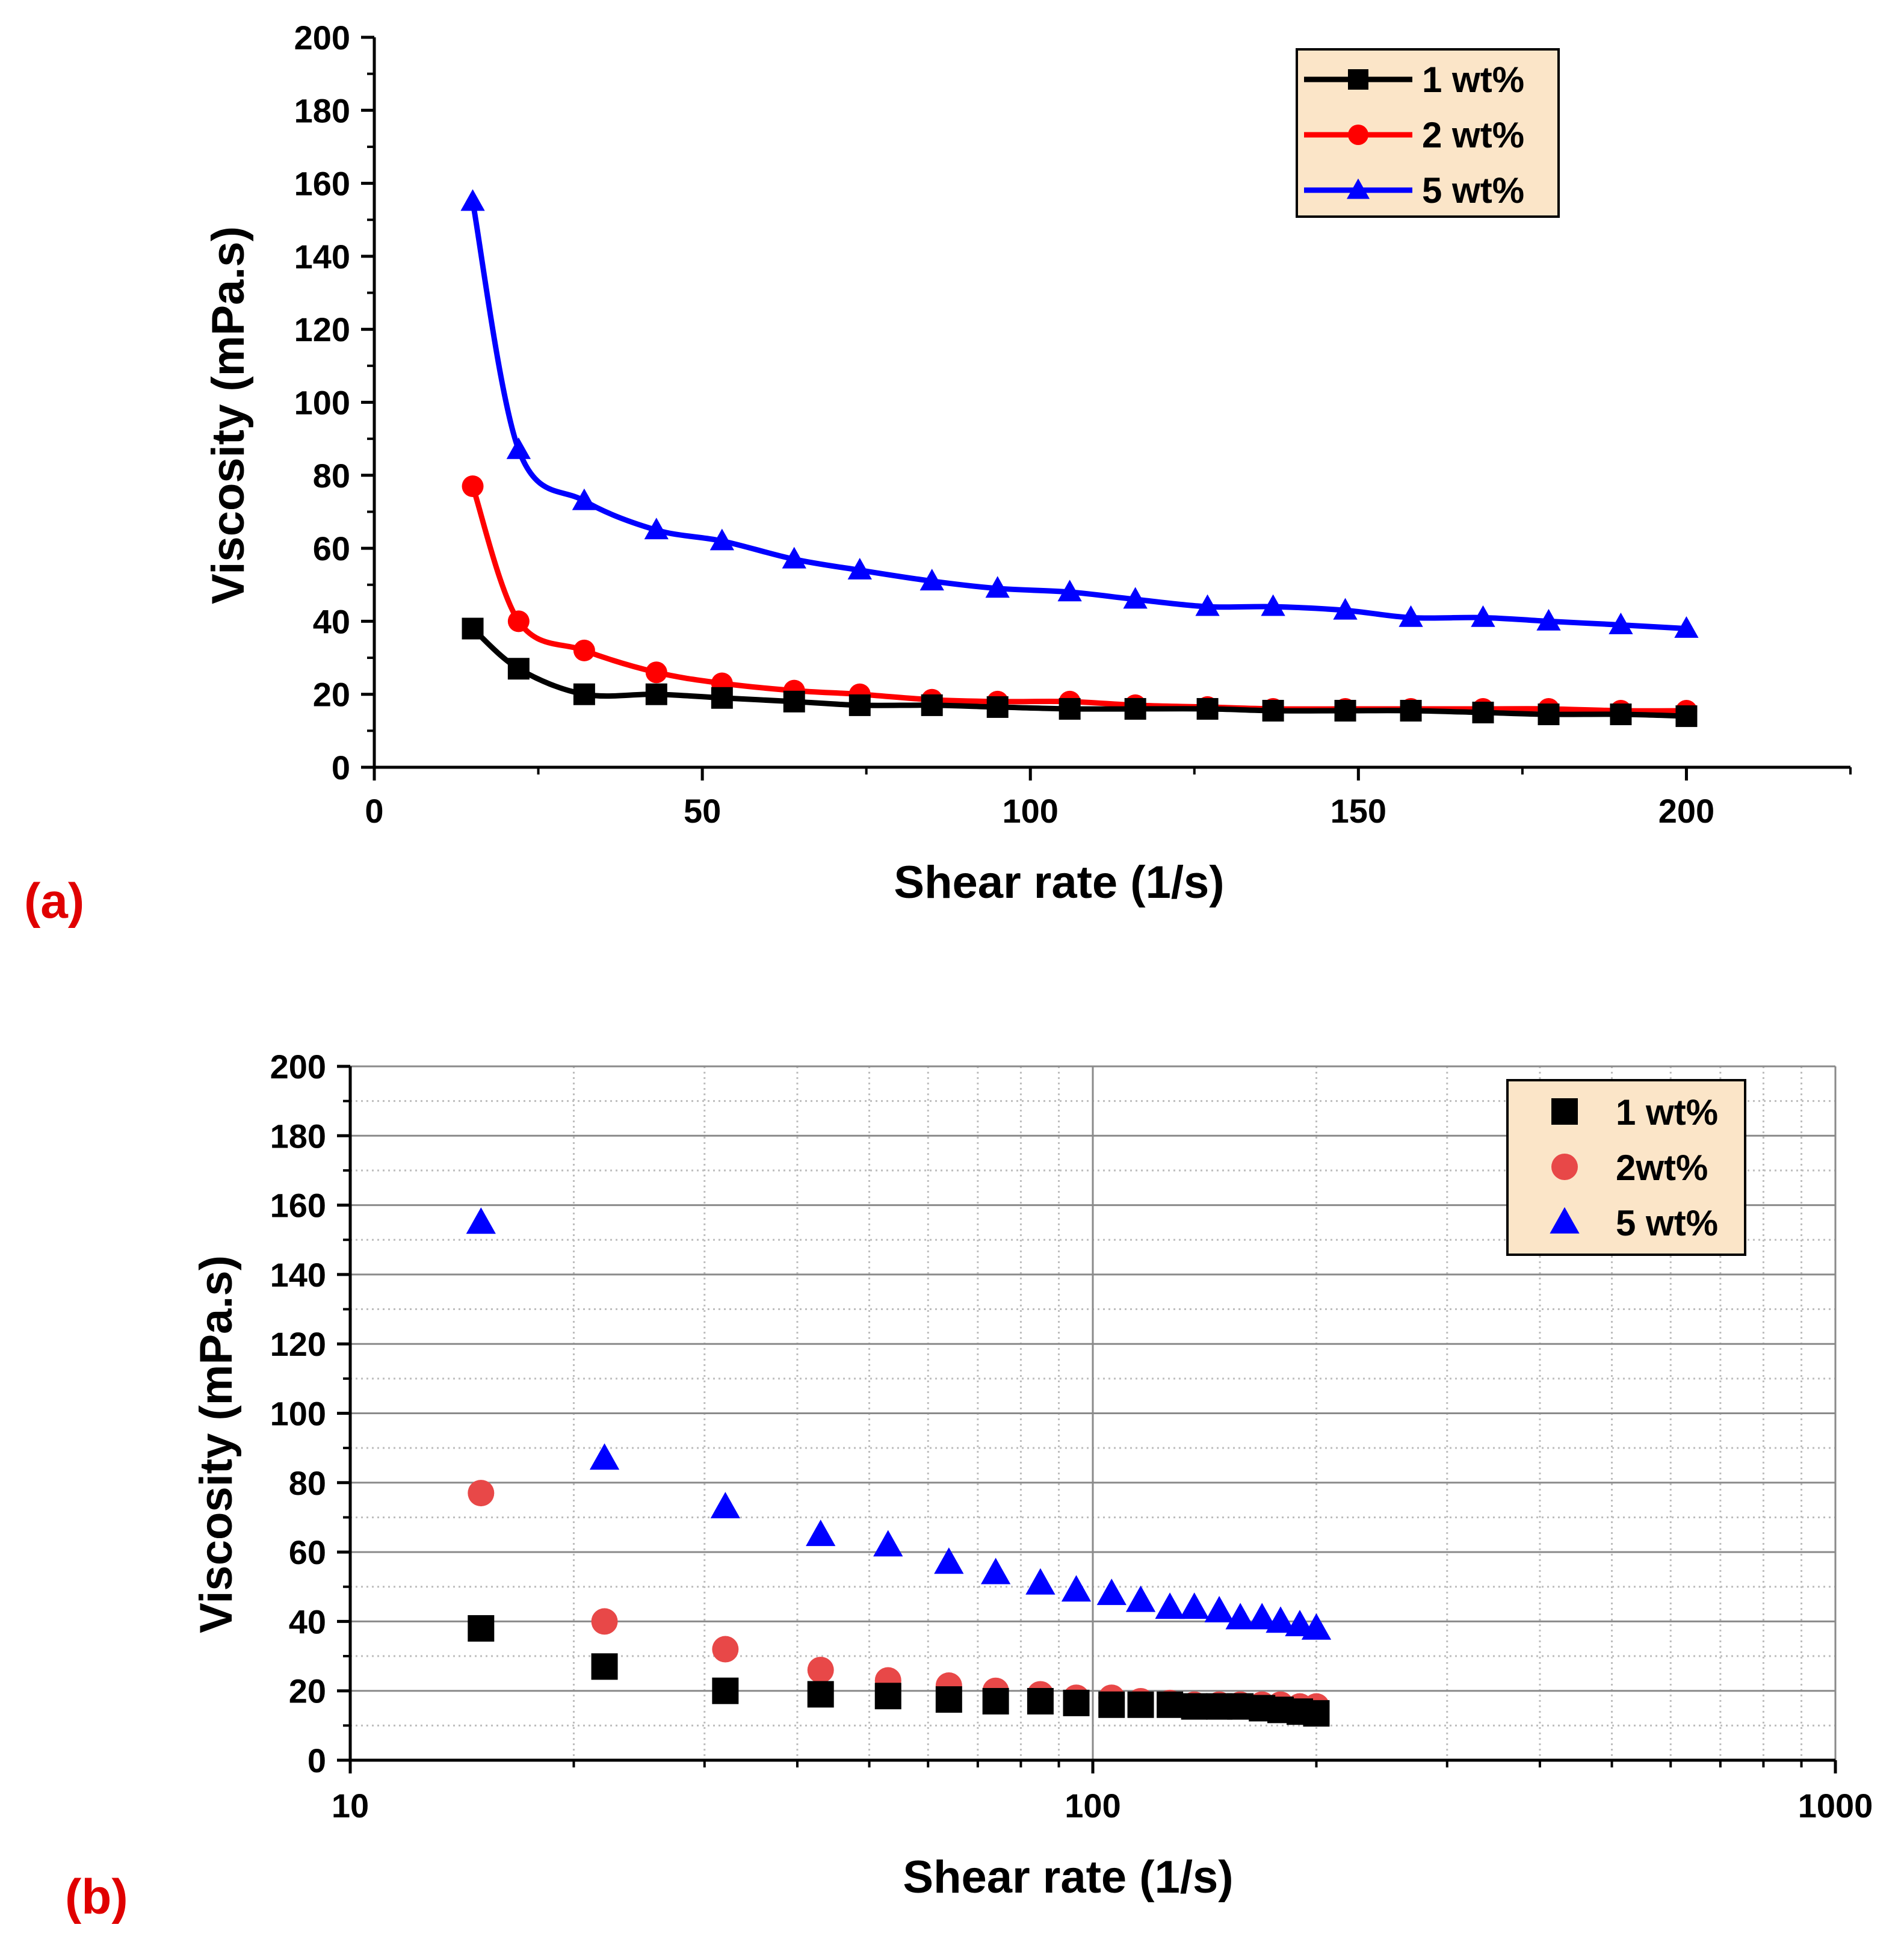 Image resolution: width=1904 pixels, height=1960 pixels. I want to click on chart-b-y-tick-label: 180, so click(298, 1136).